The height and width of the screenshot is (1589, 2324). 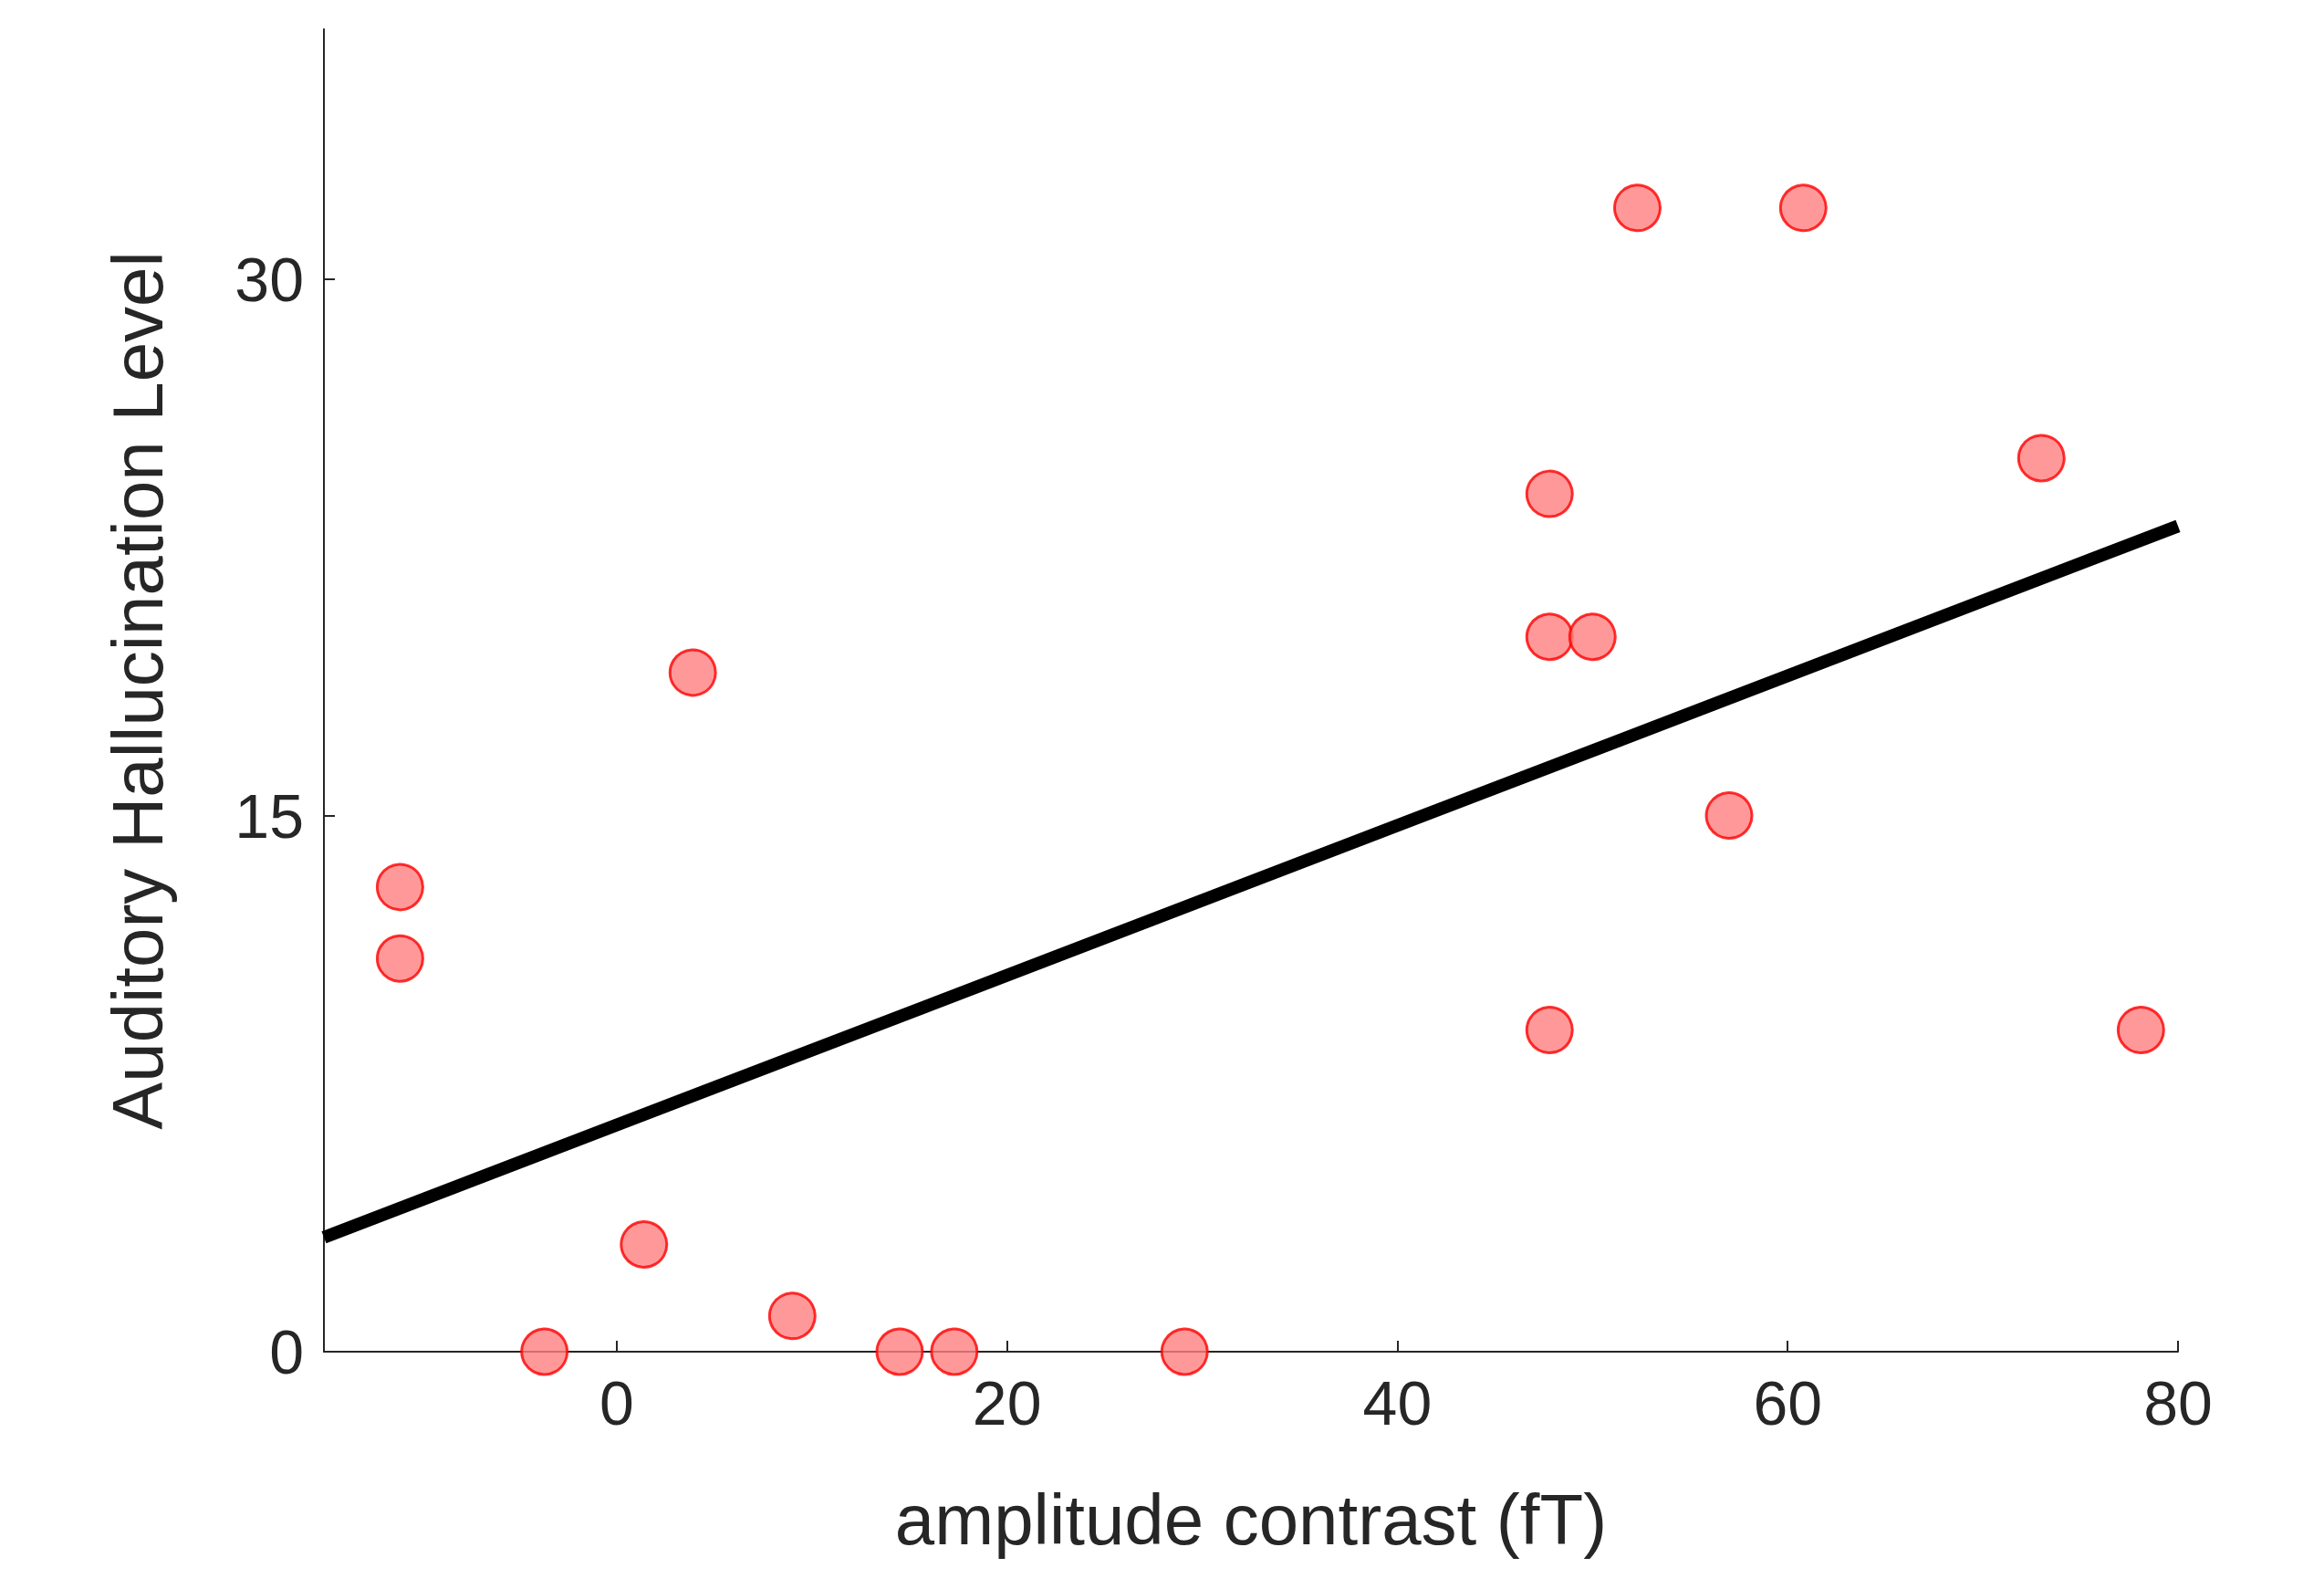 What do you see at coordinates (1788, 1402) in the screenshot?
I see `x-tick-label: 60` at bounding box center [1788, 1402].